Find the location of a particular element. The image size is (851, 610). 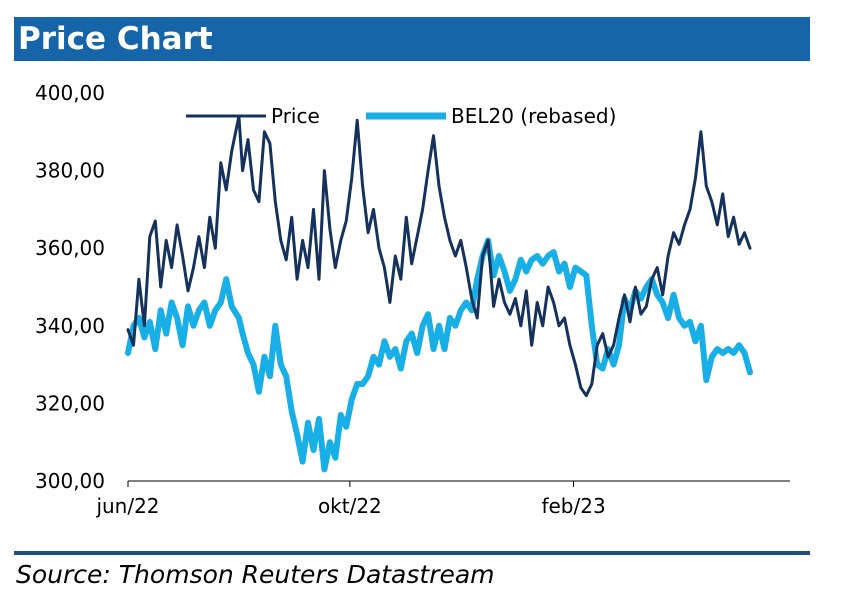

legend-label-price: Price is located at coordinates (295, 116).